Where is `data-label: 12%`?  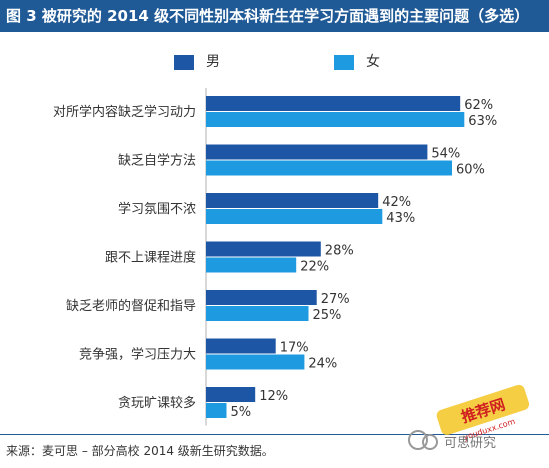 data-label: 12% is located at coordinates (273, 396).